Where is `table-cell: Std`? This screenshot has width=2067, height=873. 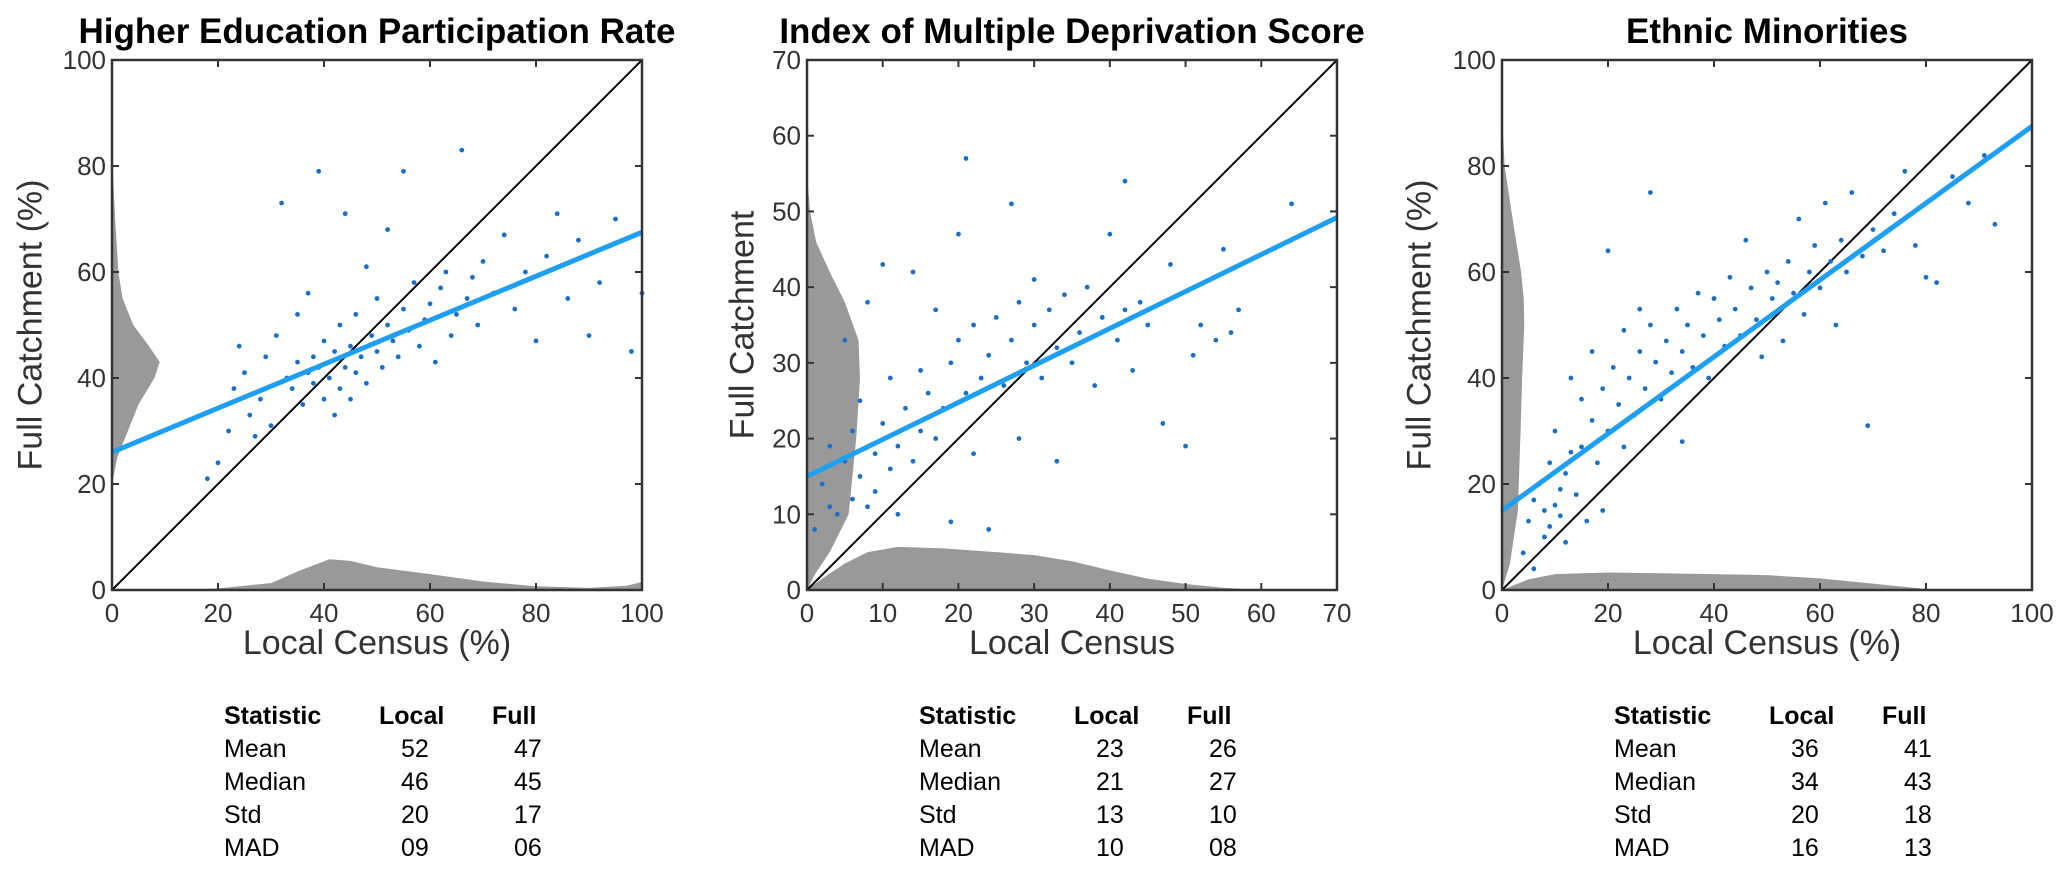
table-cell: Std is located at coordinates (243, 815).